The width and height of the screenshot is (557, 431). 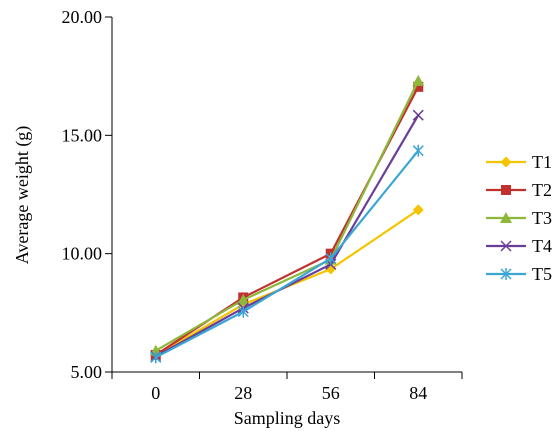 I want to click on x-axis-ticks: 0 28 56 84, so click(x=287, y=387).